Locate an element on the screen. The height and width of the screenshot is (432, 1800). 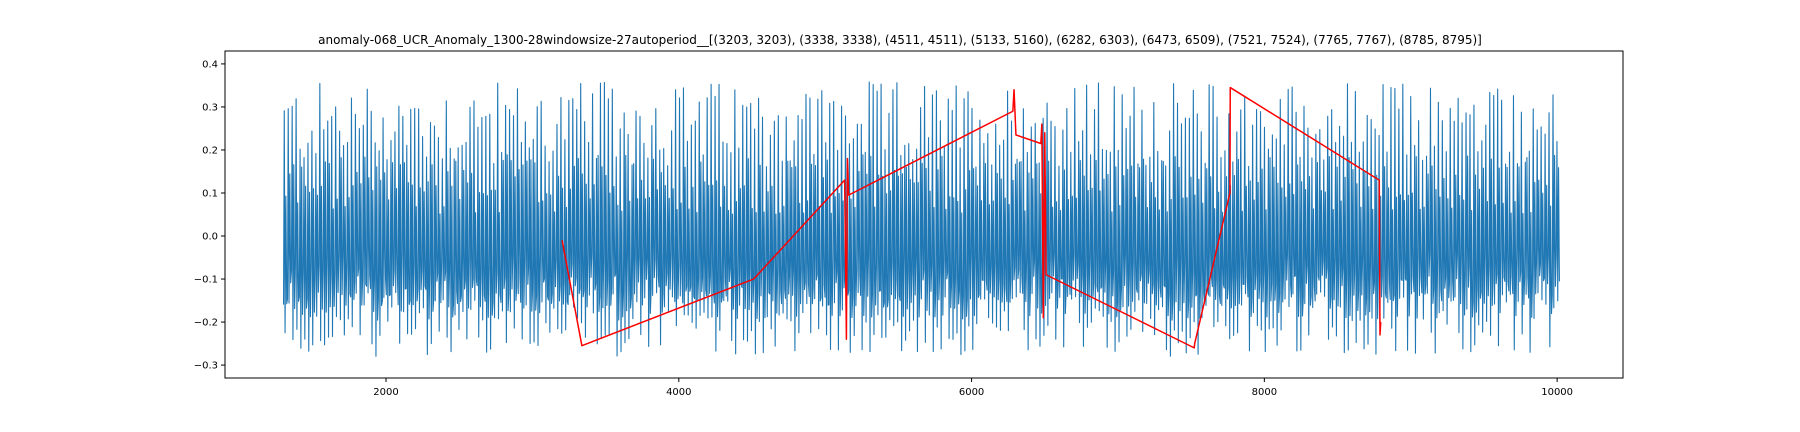
y-tick-label: 0.0 is located at coordinates (210, 237).